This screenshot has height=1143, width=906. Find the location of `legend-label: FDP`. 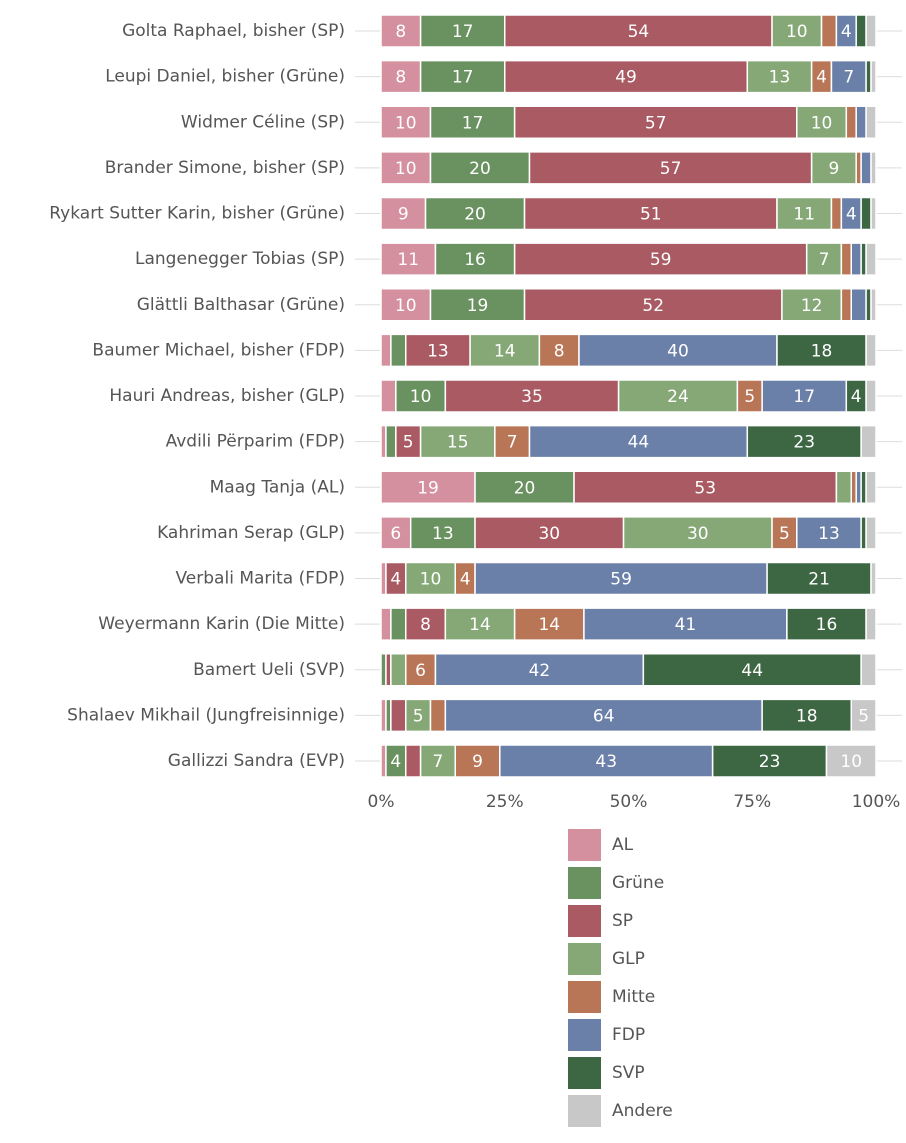

legend-label: FDP is located at coordinates (628, 1035).